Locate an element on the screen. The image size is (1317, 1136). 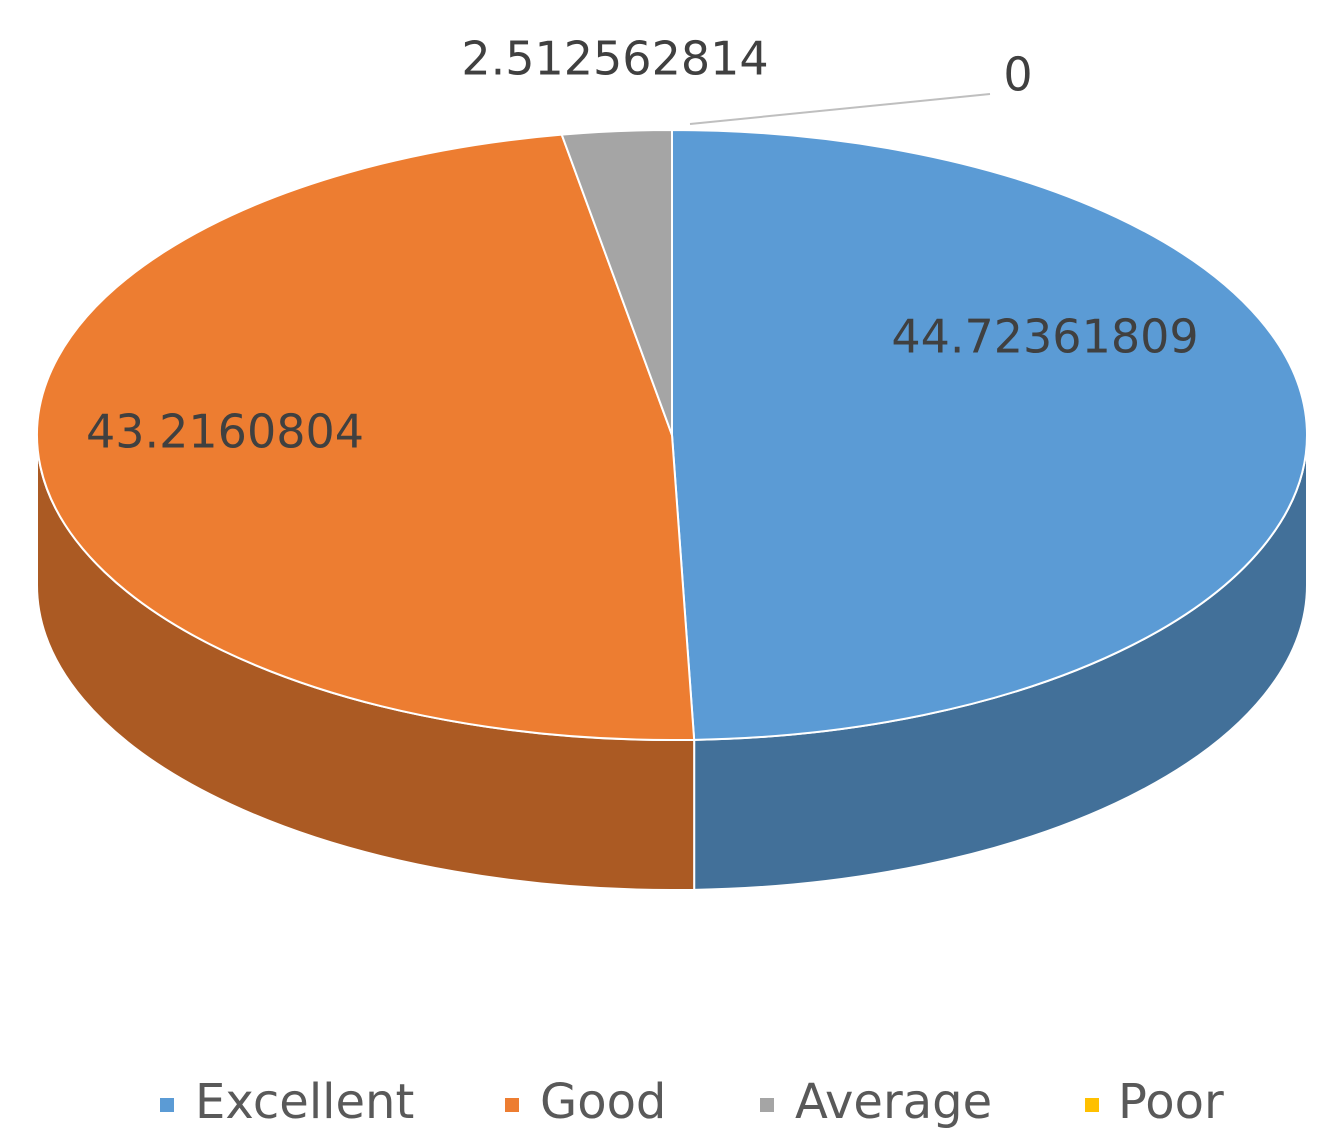
data-label: 43.2160804 is located at coordinates (225, 432).